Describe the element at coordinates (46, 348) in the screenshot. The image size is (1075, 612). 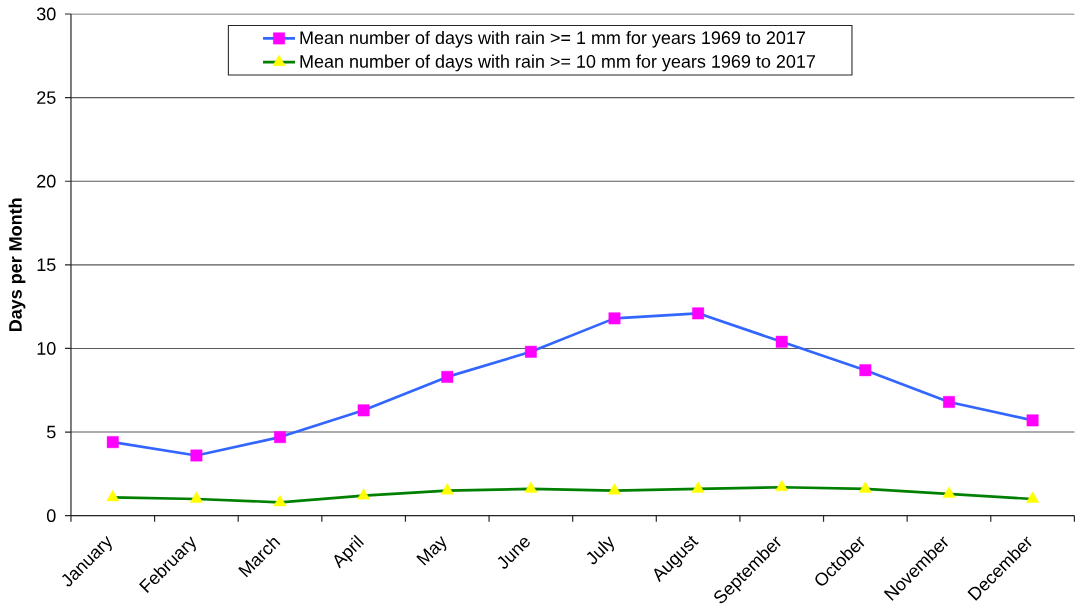
I see `y-tick-label: 10` at that location.